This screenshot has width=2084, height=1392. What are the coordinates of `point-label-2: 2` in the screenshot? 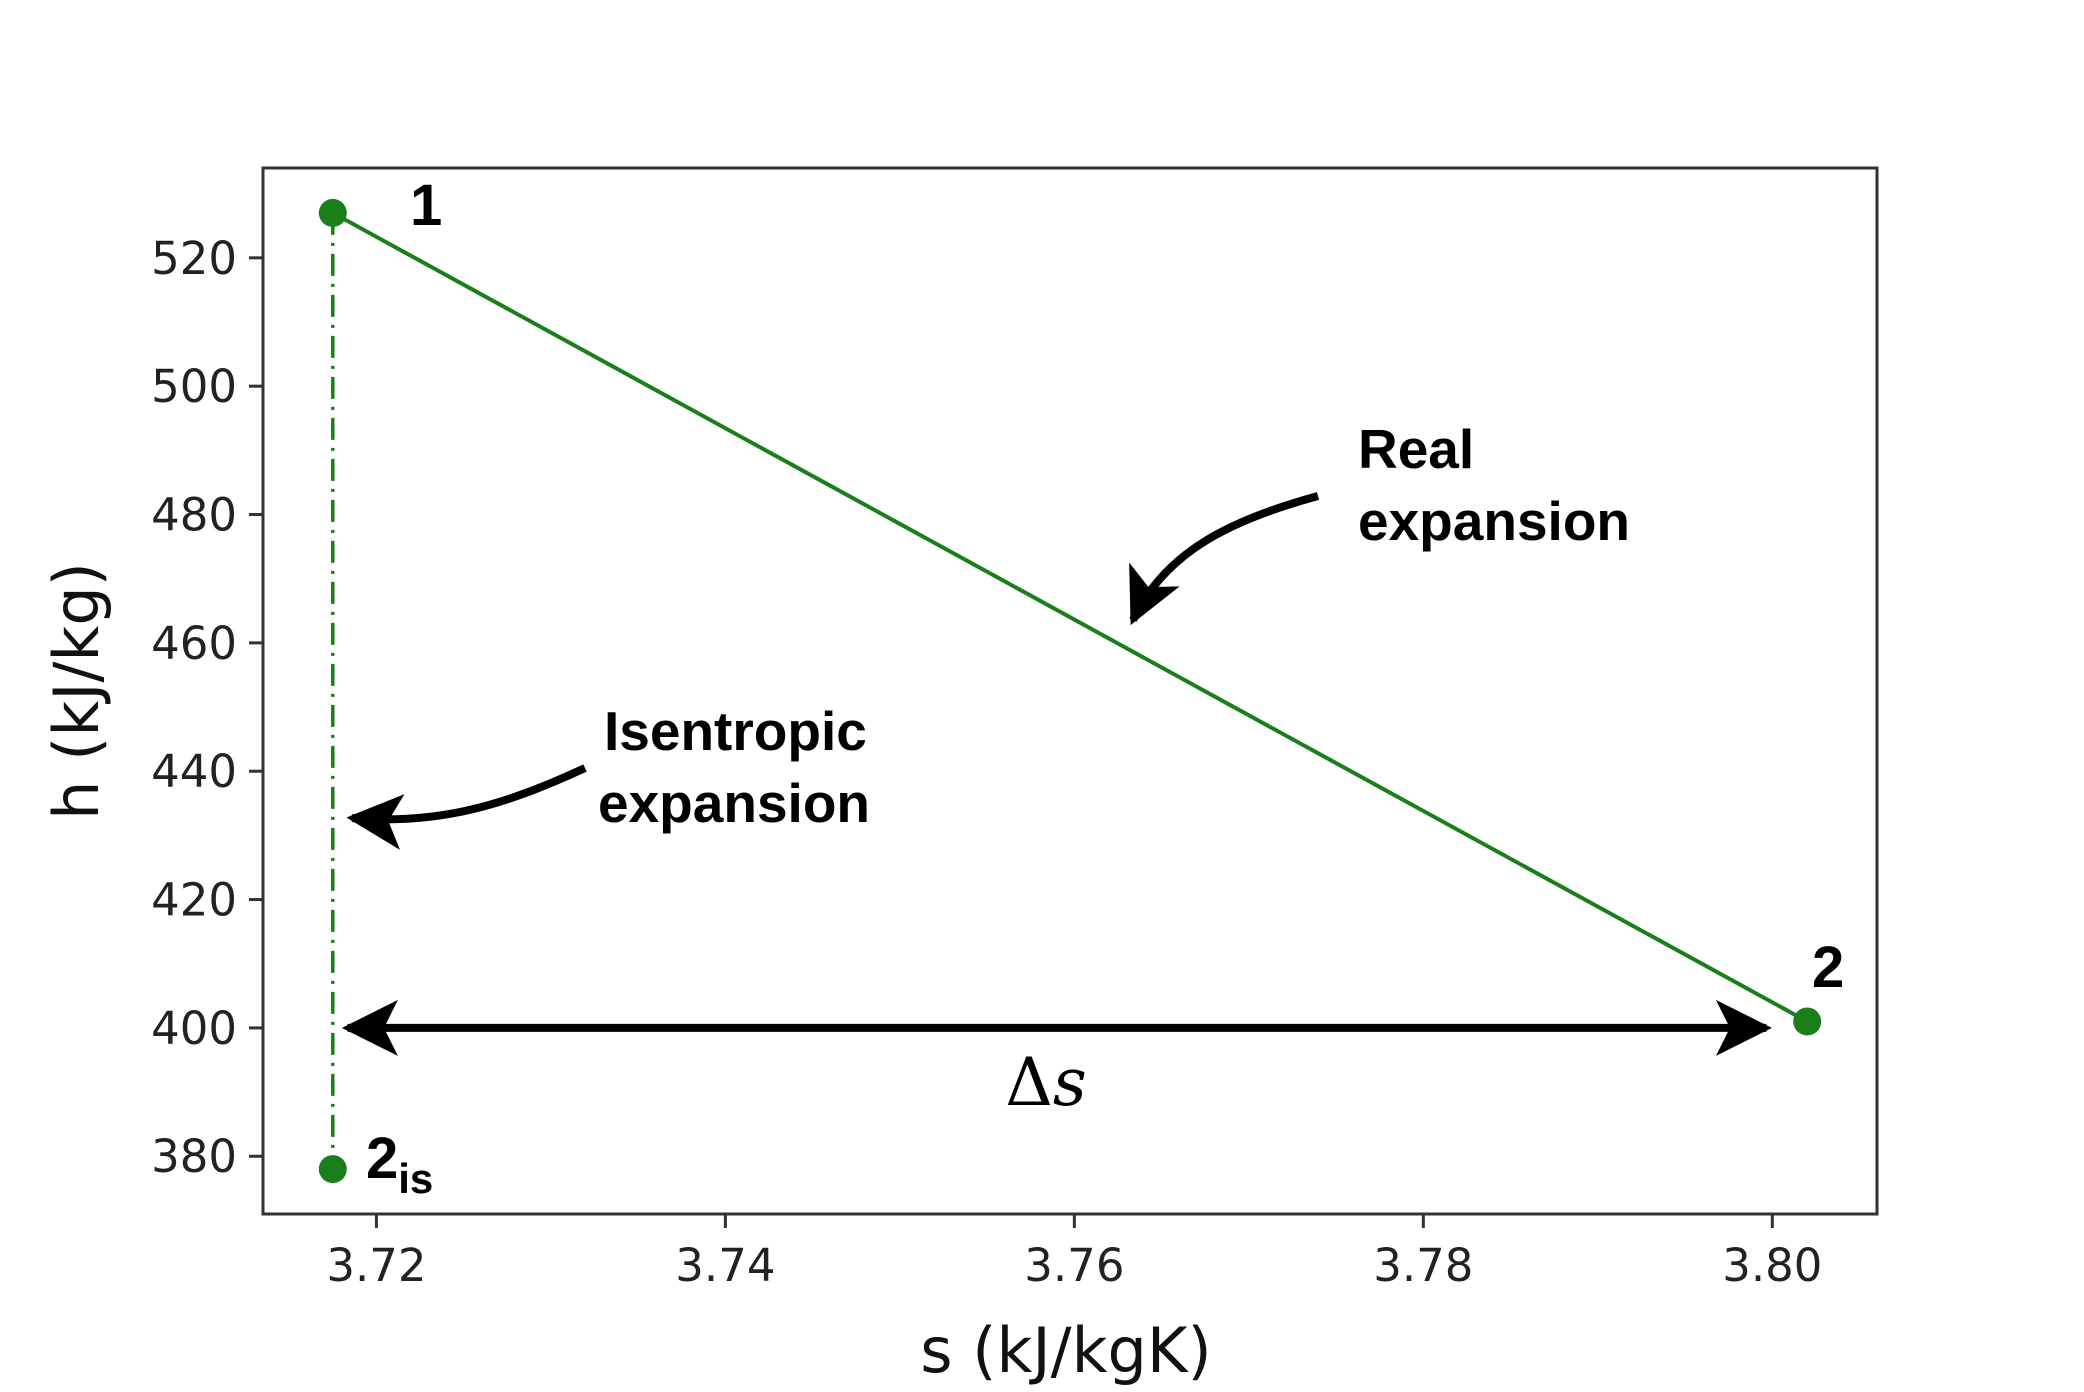 It's located at (1828, 967).